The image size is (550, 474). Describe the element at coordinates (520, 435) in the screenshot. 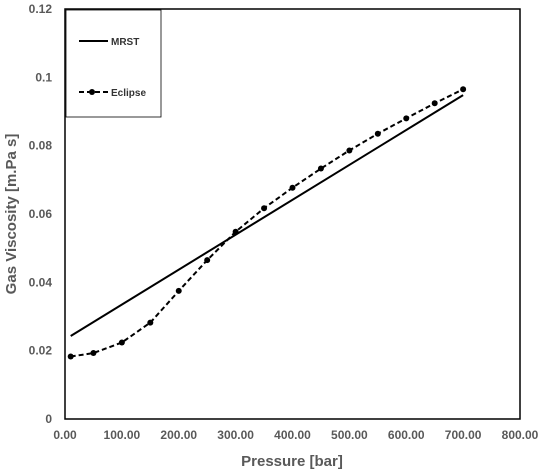

I see `x-tick-label: 800.00` at that location.